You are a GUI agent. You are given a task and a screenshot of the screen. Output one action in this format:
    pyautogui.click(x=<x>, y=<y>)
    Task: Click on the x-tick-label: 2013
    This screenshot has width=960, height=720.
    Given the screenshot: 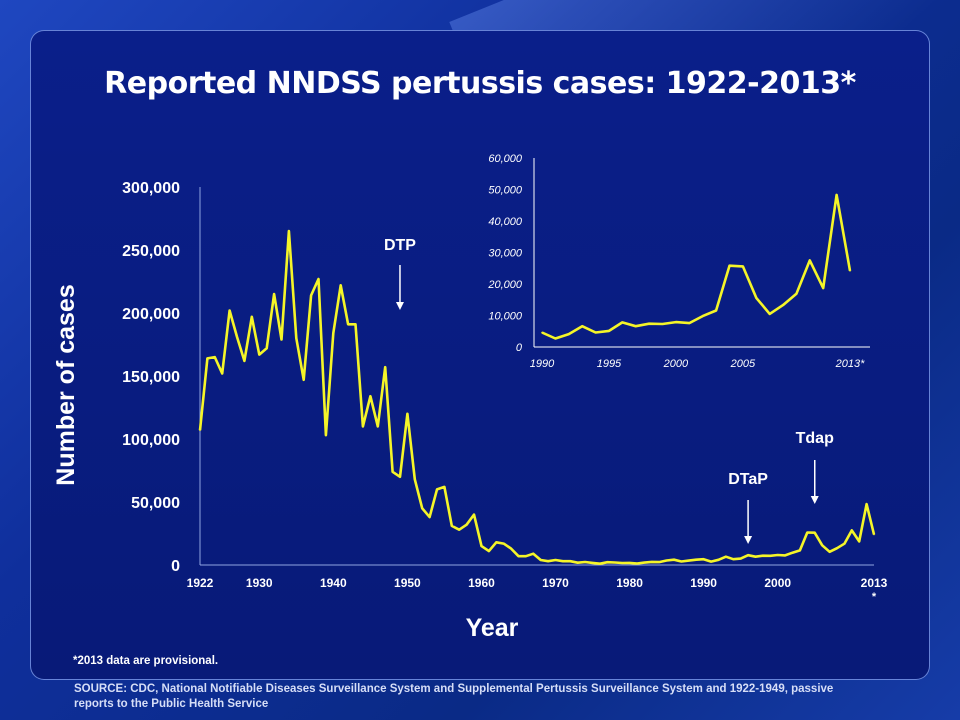 What is the action you would take?
    pyautogui.click(x=874, y=583)
    